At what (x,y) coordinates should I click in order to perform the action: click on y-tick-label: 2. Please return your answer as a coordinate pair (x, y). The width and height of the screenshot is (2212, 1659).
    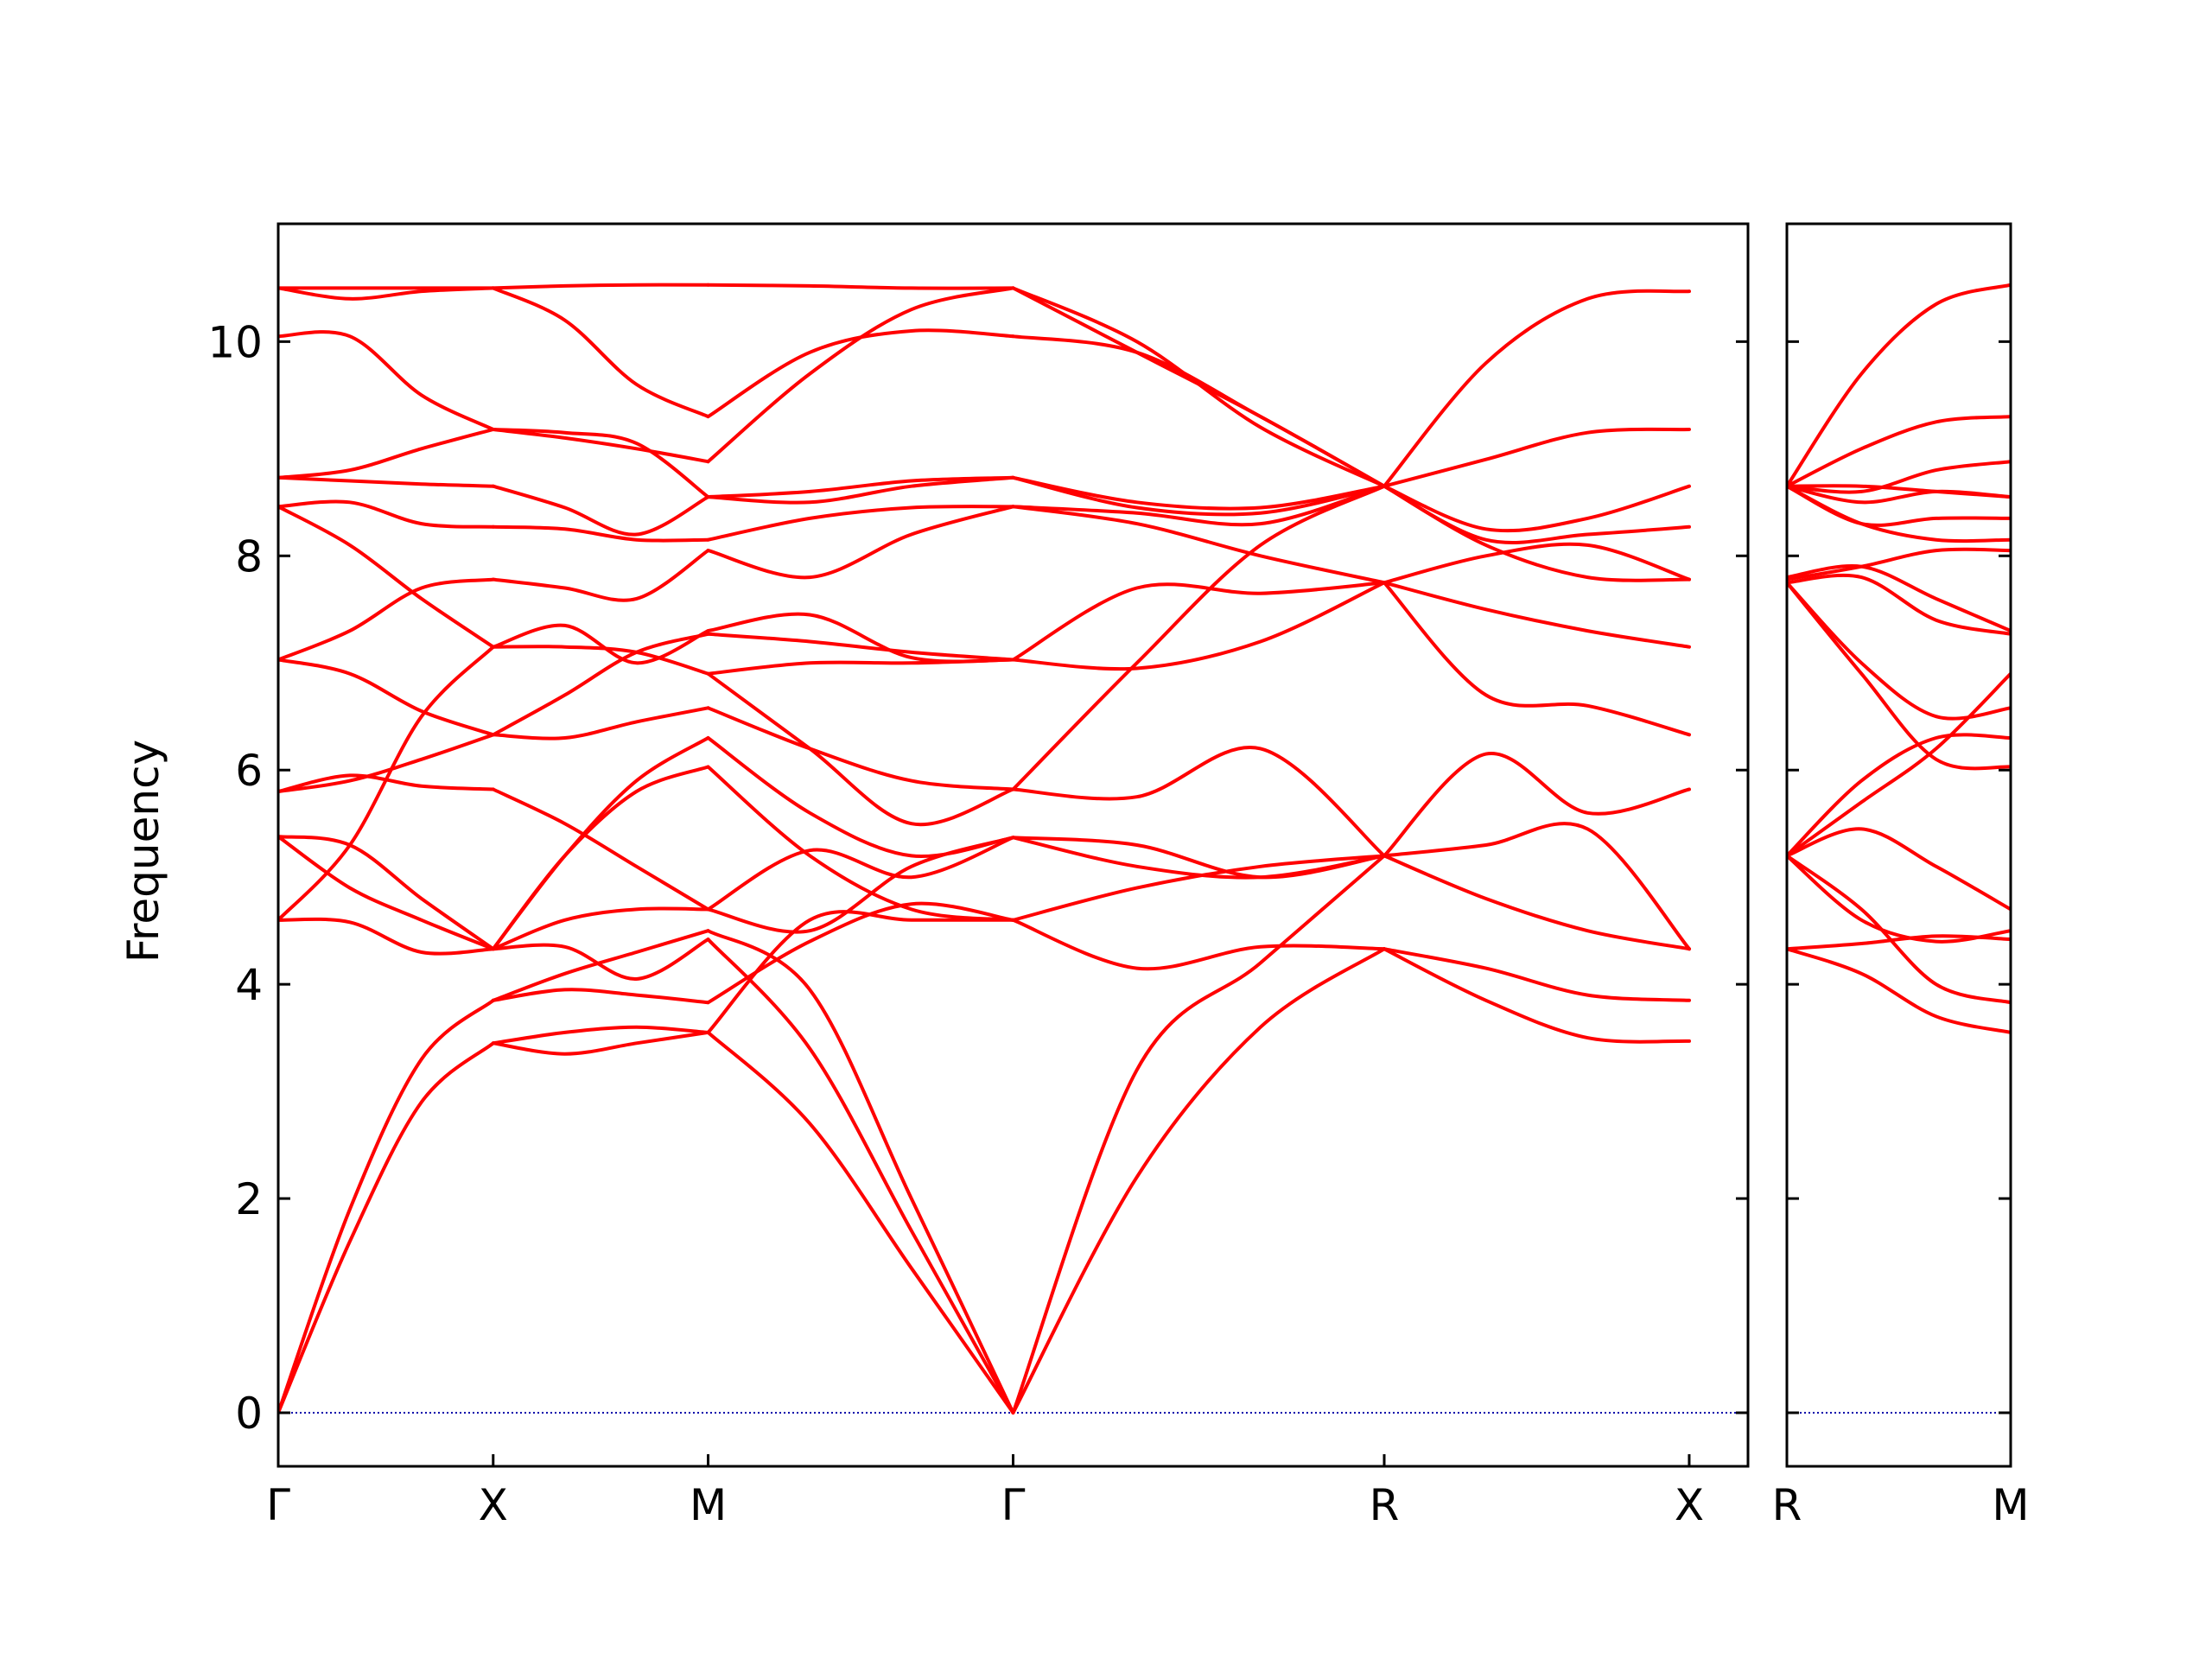
    Looking at the image, I should click on (249, 1199).